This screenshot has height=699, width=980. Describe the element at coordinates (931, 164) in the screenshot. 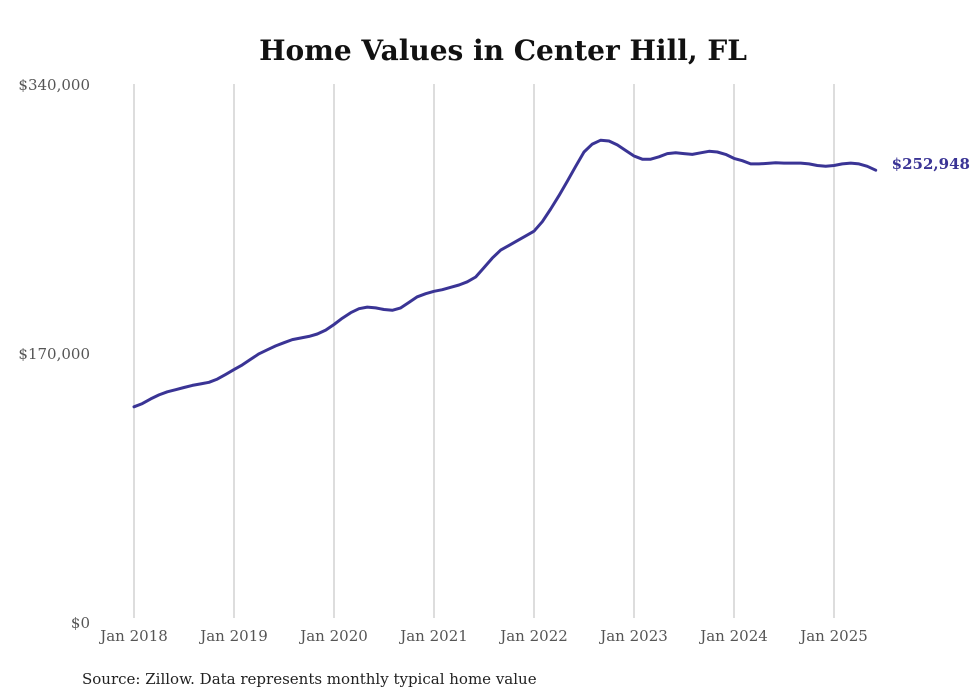

I see `end-value-label: $252,948` at that location.